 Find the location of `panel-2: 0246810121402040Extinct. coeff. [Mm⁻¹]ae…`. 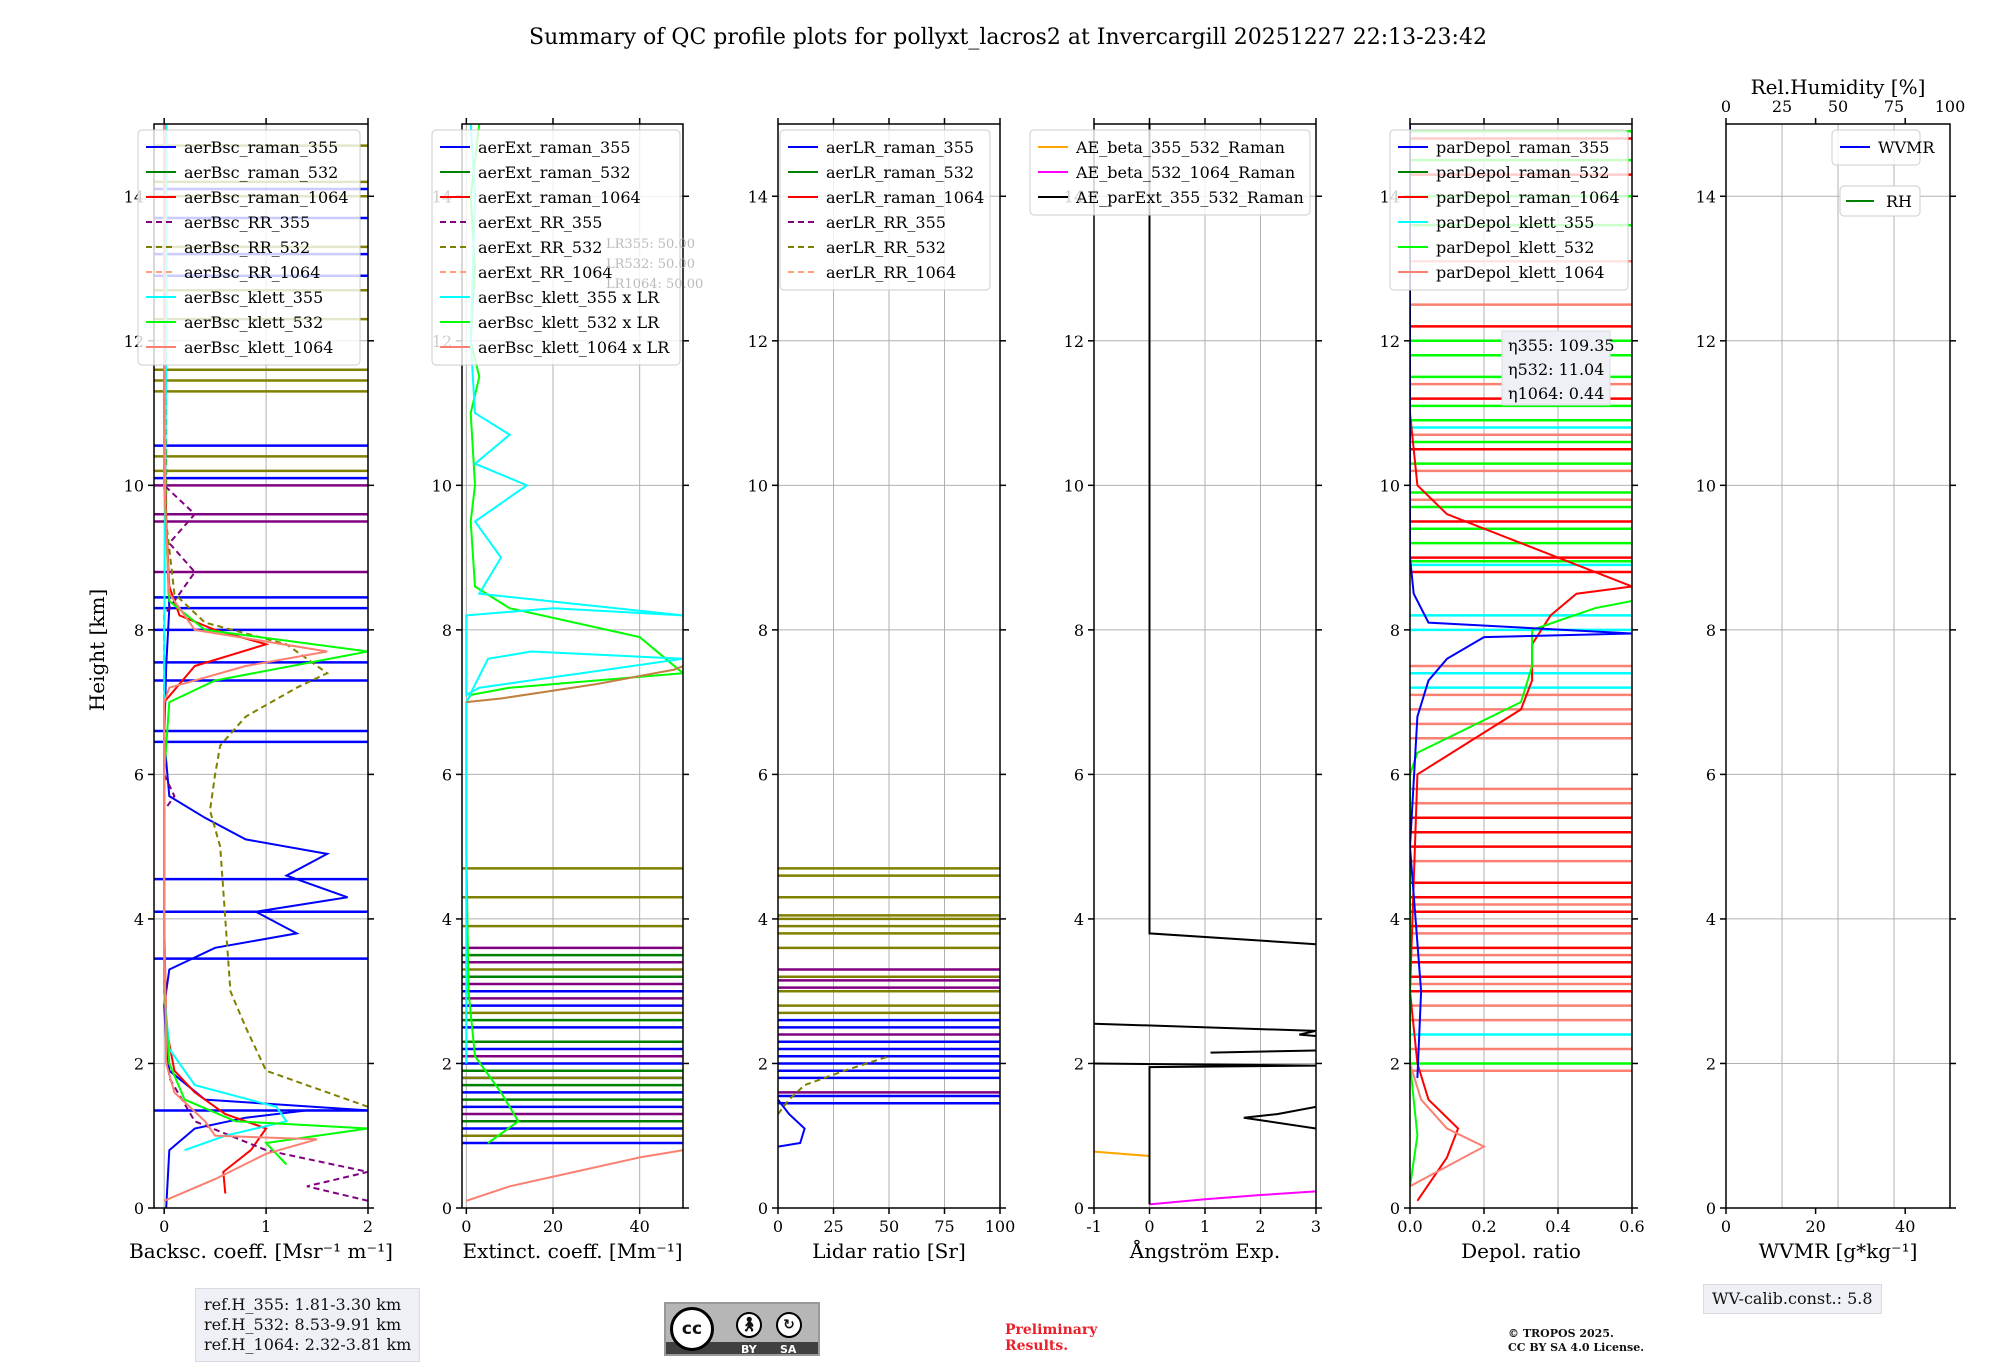

panel-2: 0246810121402040Extinct. coeff. [Mm⁻¹]ae… is located at coordinates (567, 690).